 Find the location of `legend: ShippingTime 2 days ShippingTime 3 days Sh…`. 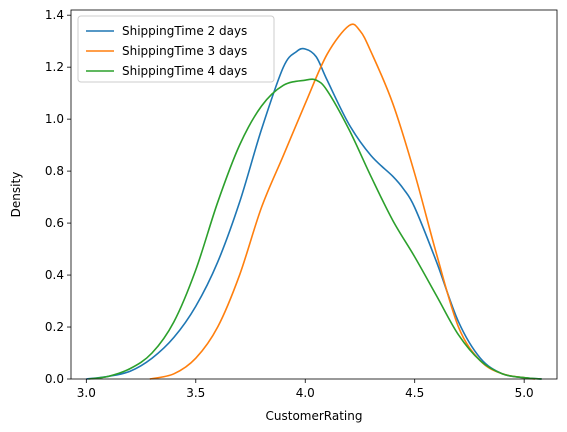

legend: ShippingTime 2 days ShippingTime 3 days Sh… is located at coordinates (176, 49).